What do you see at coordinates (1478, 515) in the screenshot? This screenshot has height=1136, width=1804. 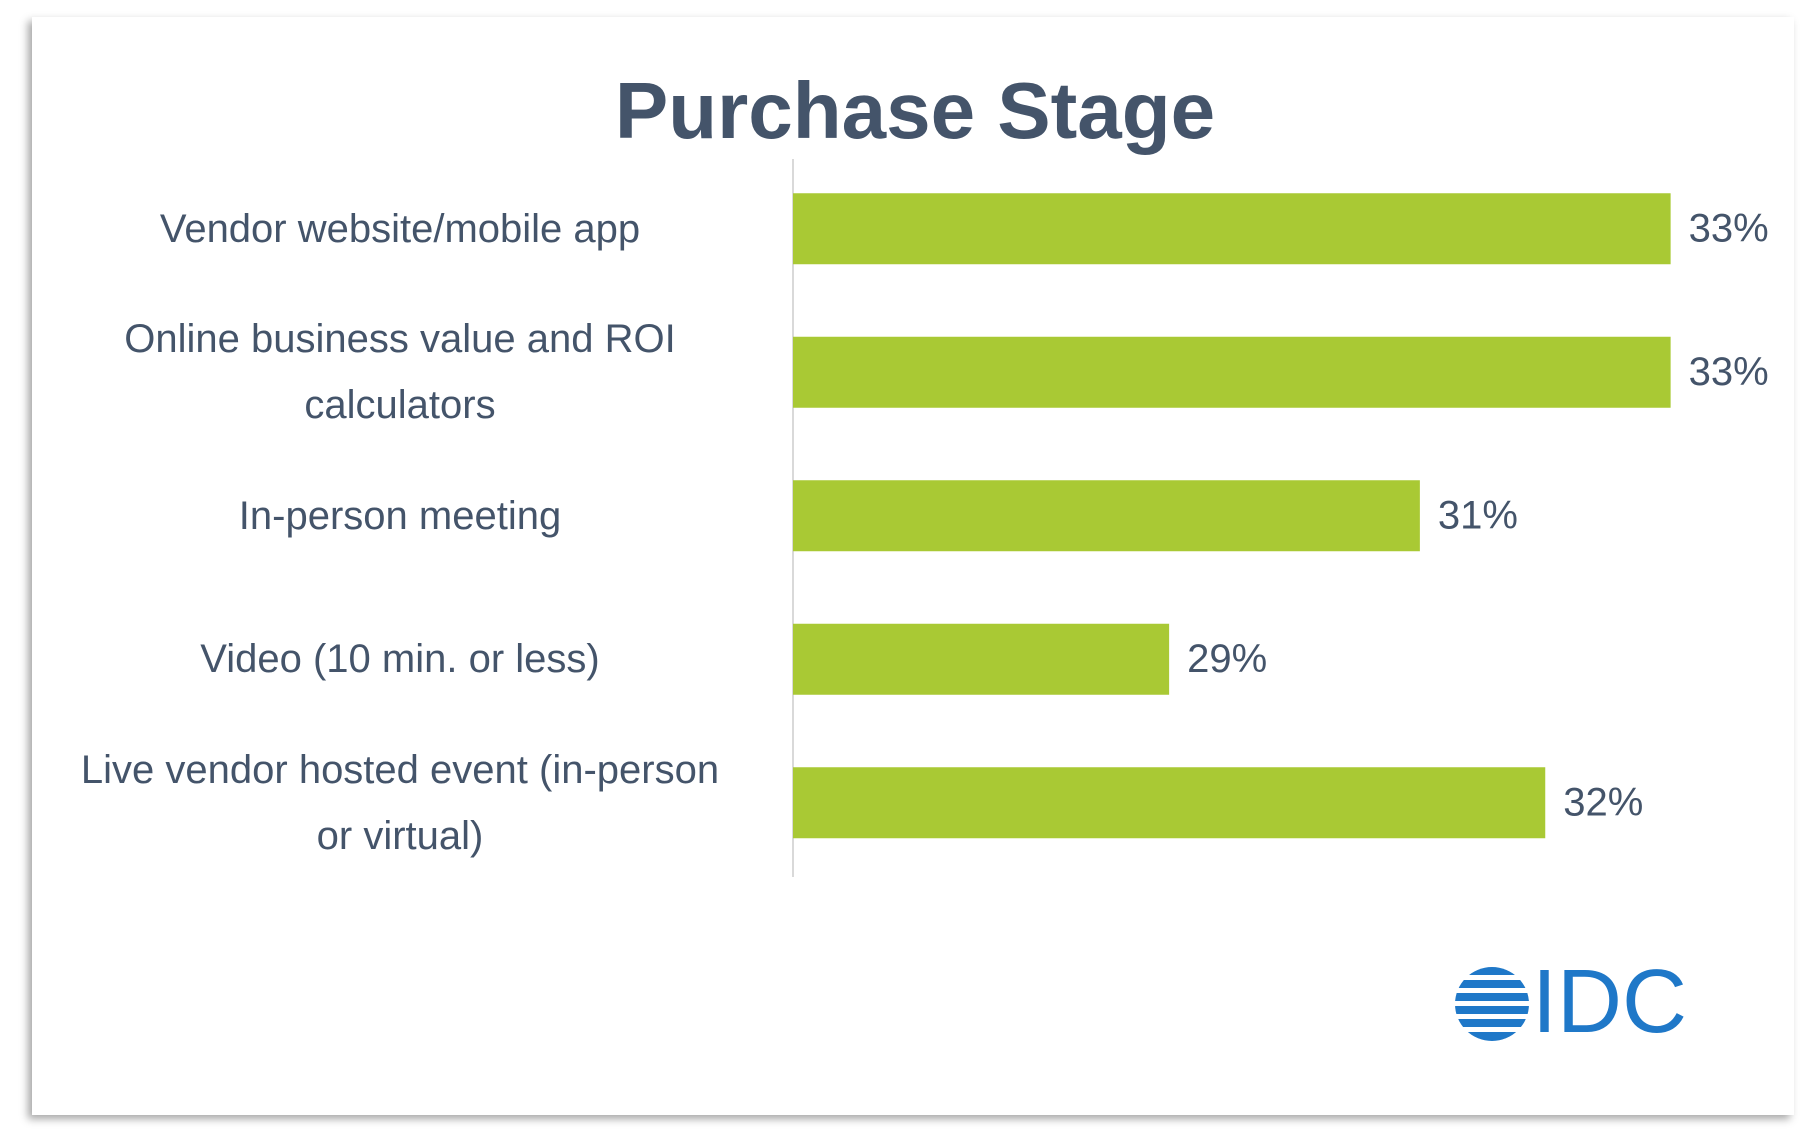 I see `value-label: 31%` at bounding box center [1478, 515].